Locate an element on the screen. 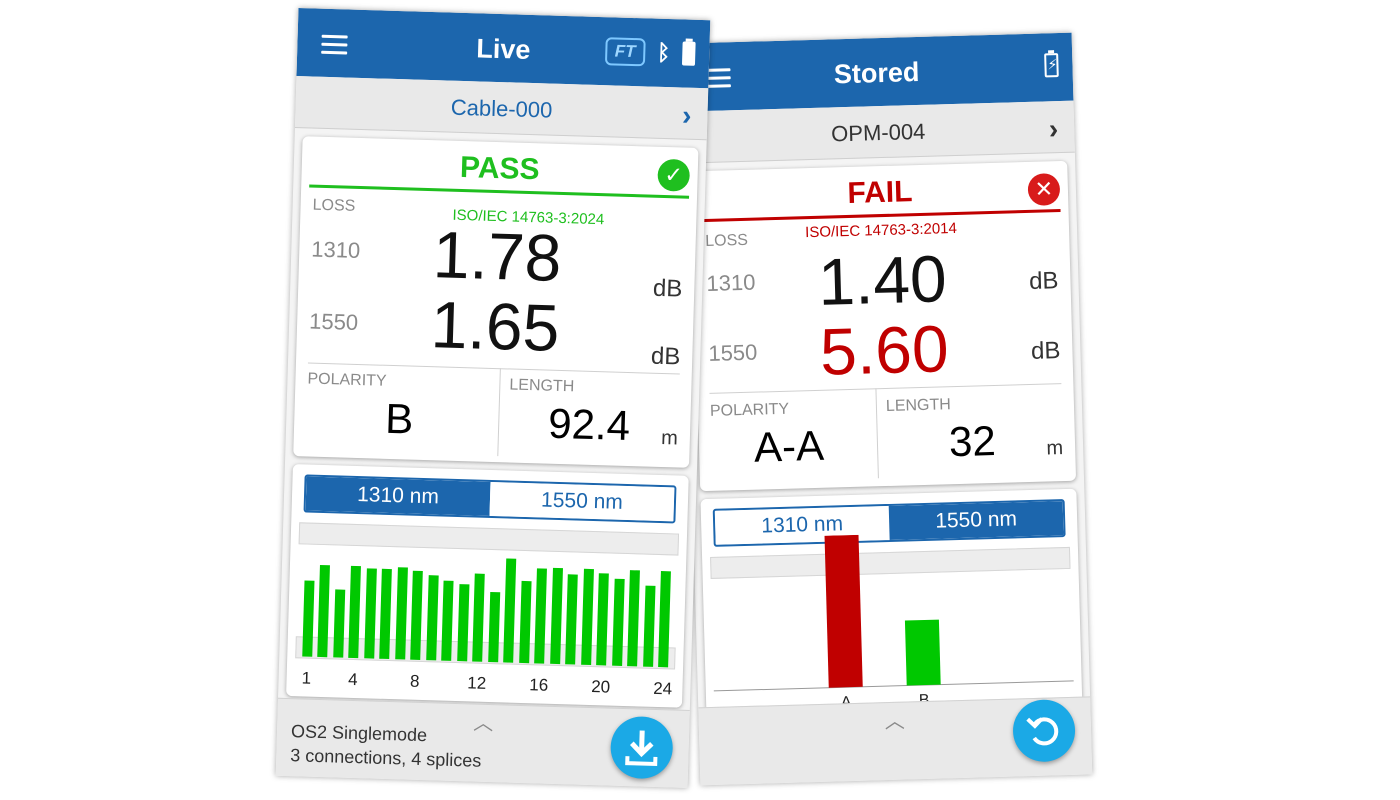 The image size is (1400, 800). x-axis-line is located at coordinates (893, 686).